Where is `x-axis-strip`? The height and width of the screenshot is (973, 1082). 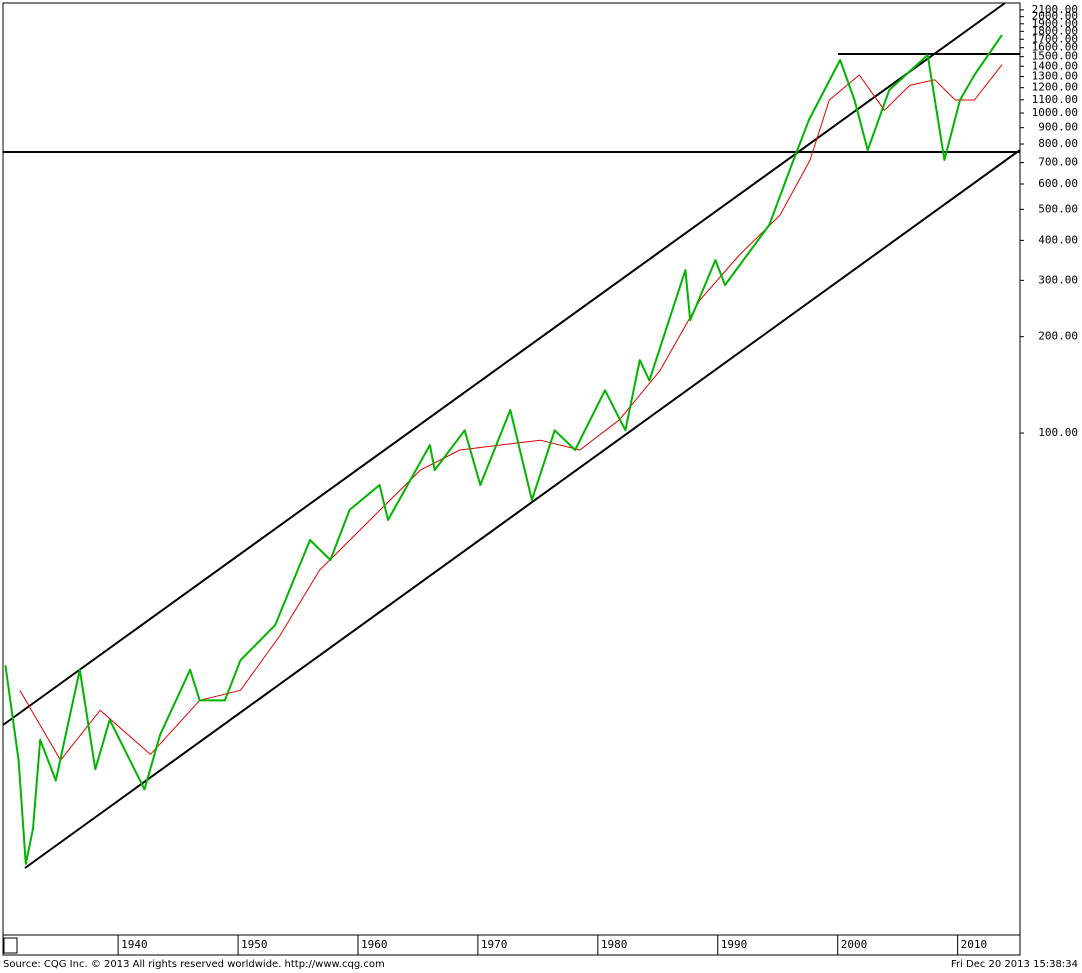
x-axis-strip is located at coordinates (511, 945).